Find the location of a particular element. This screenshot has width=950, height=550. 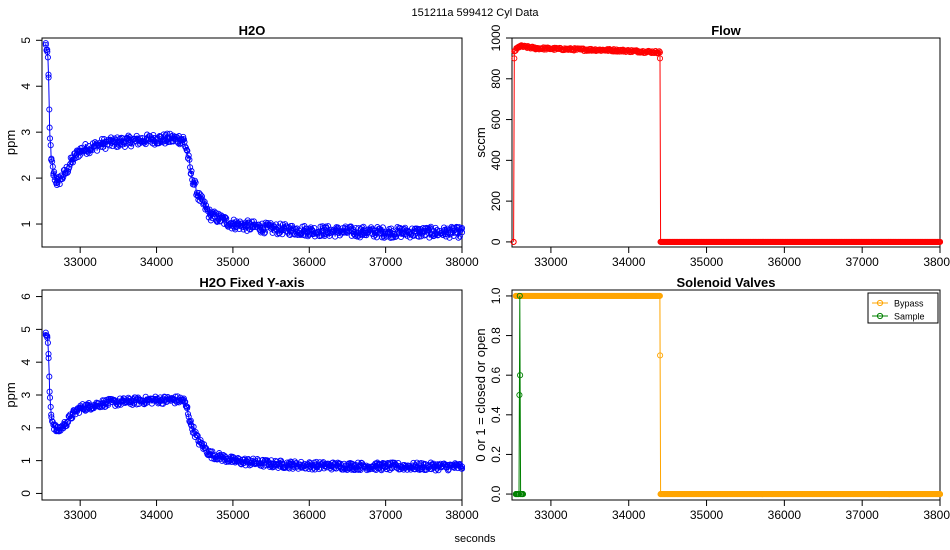

h2o-xtick-label: 38000 is located at coordinates (462, 262).